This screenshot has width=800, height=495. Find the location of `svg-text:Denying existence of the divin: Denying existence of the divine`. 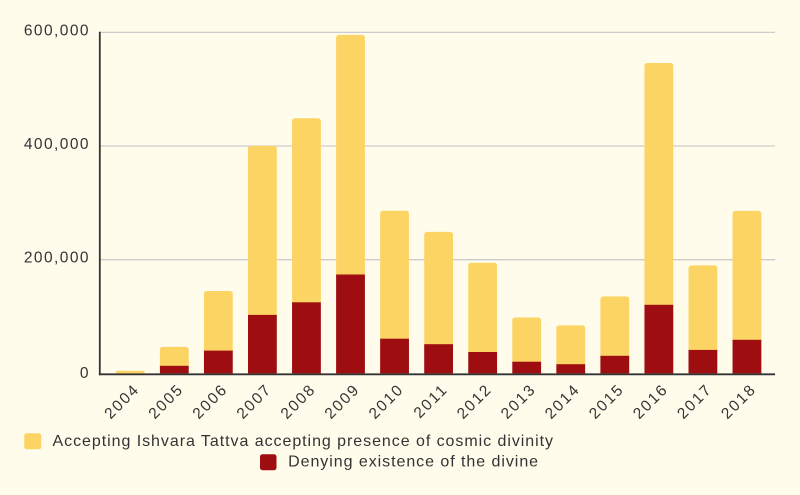

svg-text:Denying existence of the divin: Denying existence of the divine is located at coordinates (413, 461).